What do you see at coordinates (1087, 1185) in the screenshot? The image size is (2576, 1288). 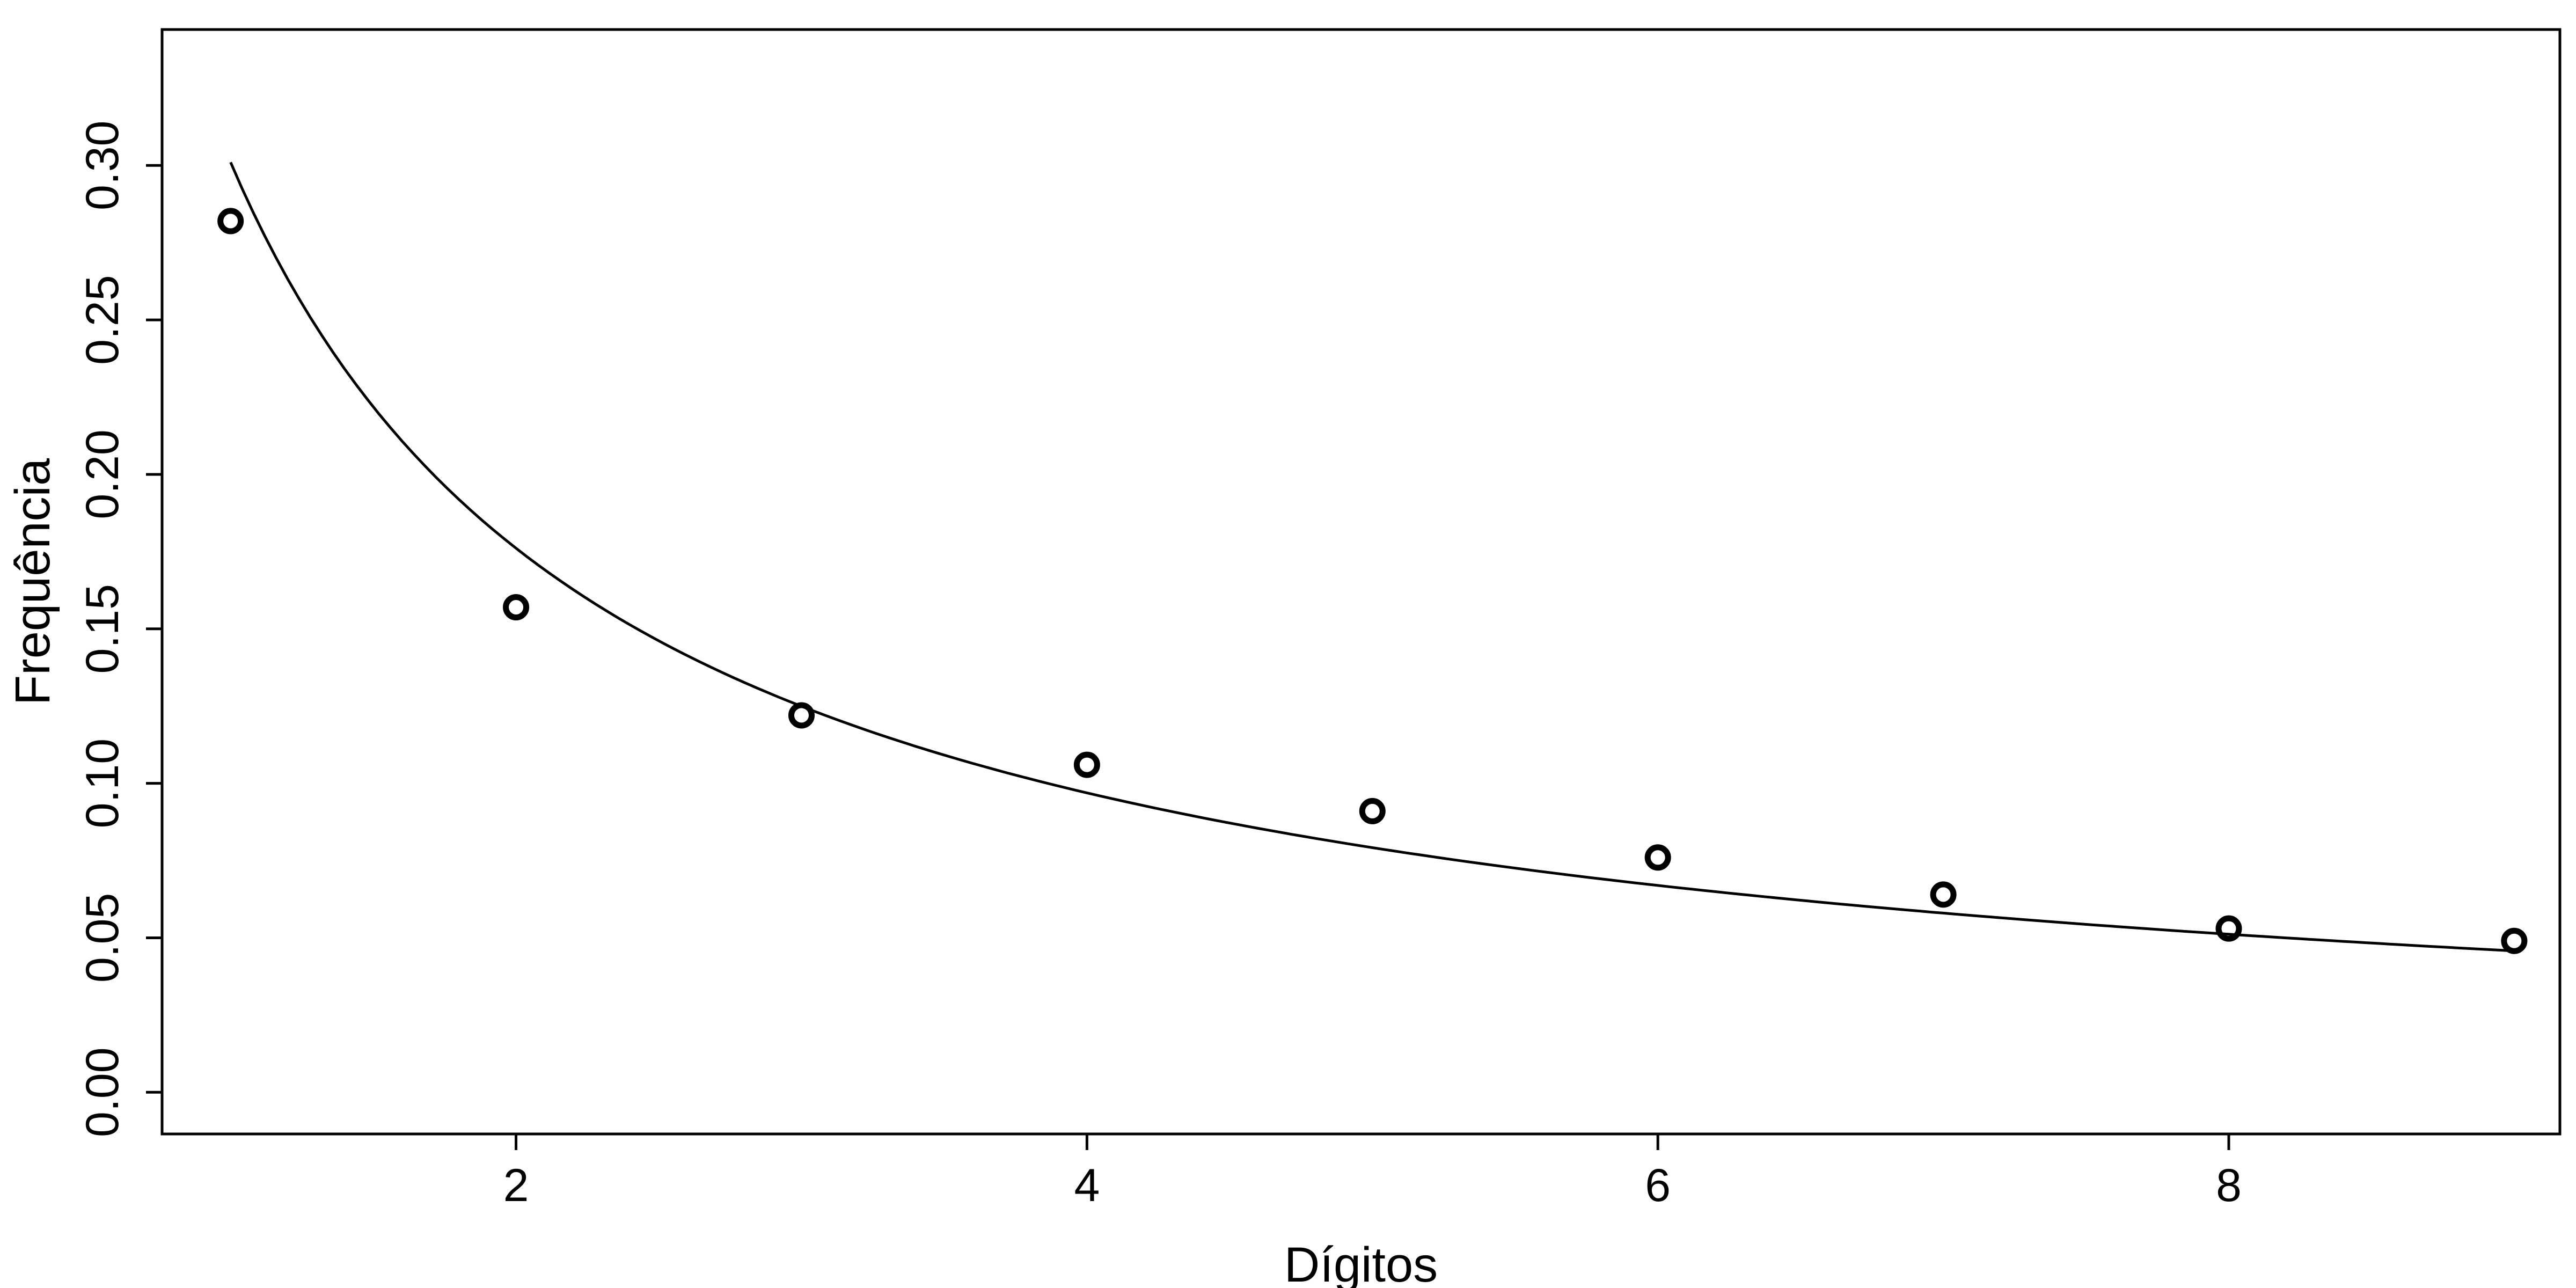 I see `x-tick-label: 4` at bounding box center [1087, 1185].